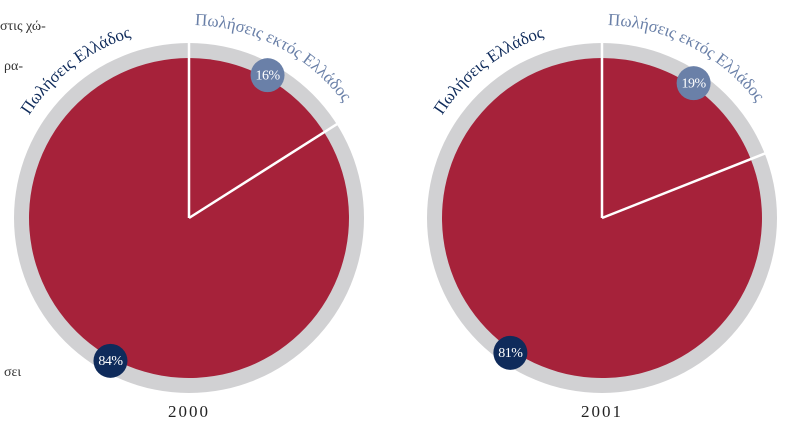 Image resolution: width=800 pixels, height=422 pixels. Describe the element at coordinates (13, 66) in the screenshot. I see `side-text: ρα-` at that location.